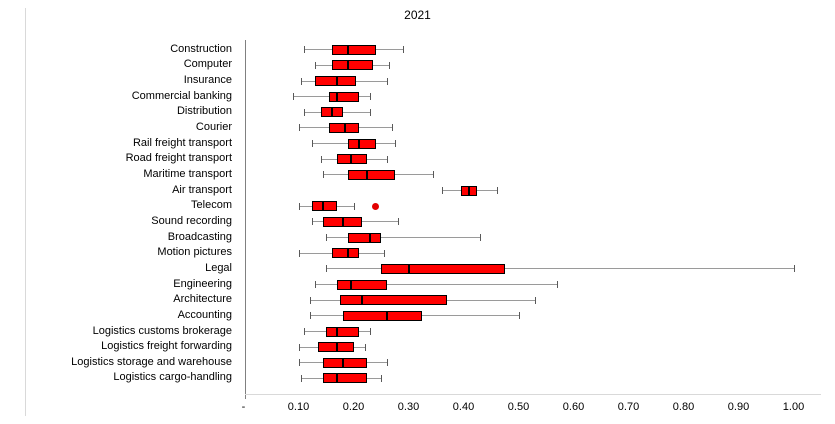 Image resolution: width=835 pixels, height=424 pixels. Describe the element at coordinates (201, 48) in the screenshot. I see `category-label: Construction` at that location.